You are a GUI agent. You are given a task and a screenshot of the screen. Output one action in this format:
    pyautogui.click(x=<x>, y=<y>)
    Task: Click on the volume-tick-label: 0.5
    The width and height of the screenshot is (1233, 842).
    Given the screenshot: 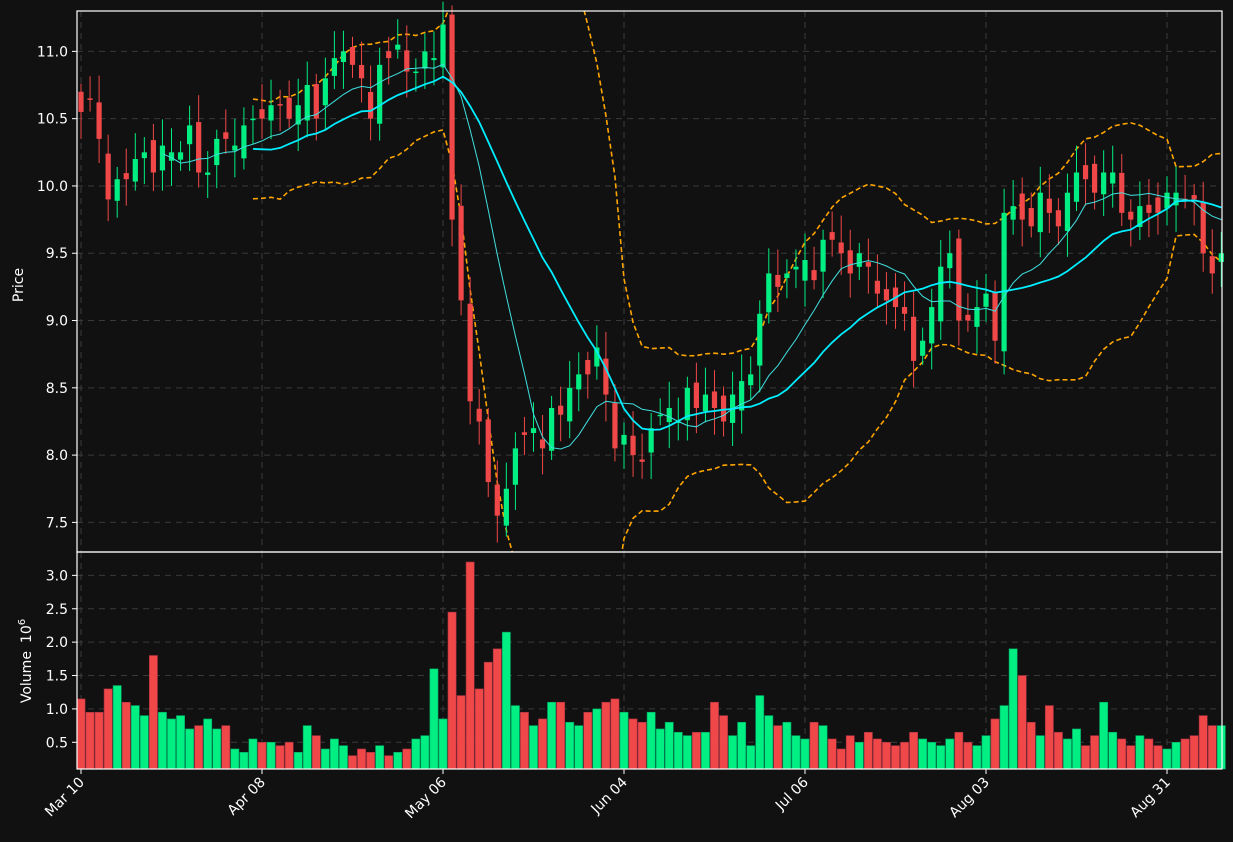 What is the action you would take?
    pyautogui.click(x=57, y=743)
    